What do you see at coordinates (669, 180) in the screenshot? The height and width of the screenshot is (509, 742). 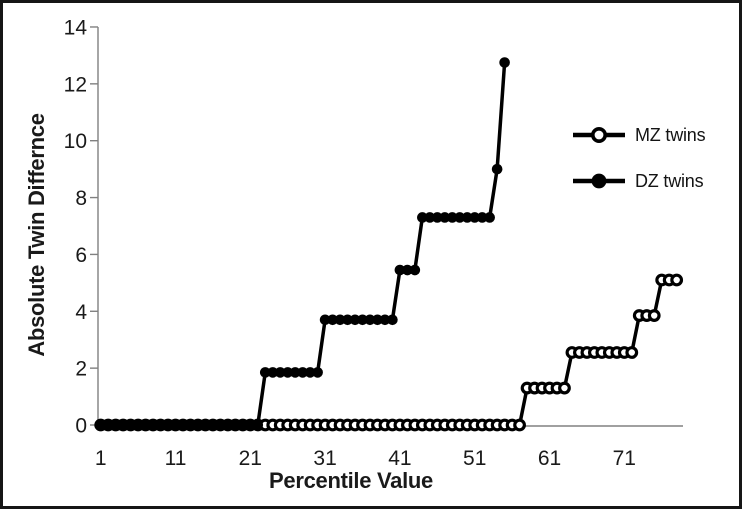 I see `legend-label-dz: DZ twins` at bounding box center [669, 180].